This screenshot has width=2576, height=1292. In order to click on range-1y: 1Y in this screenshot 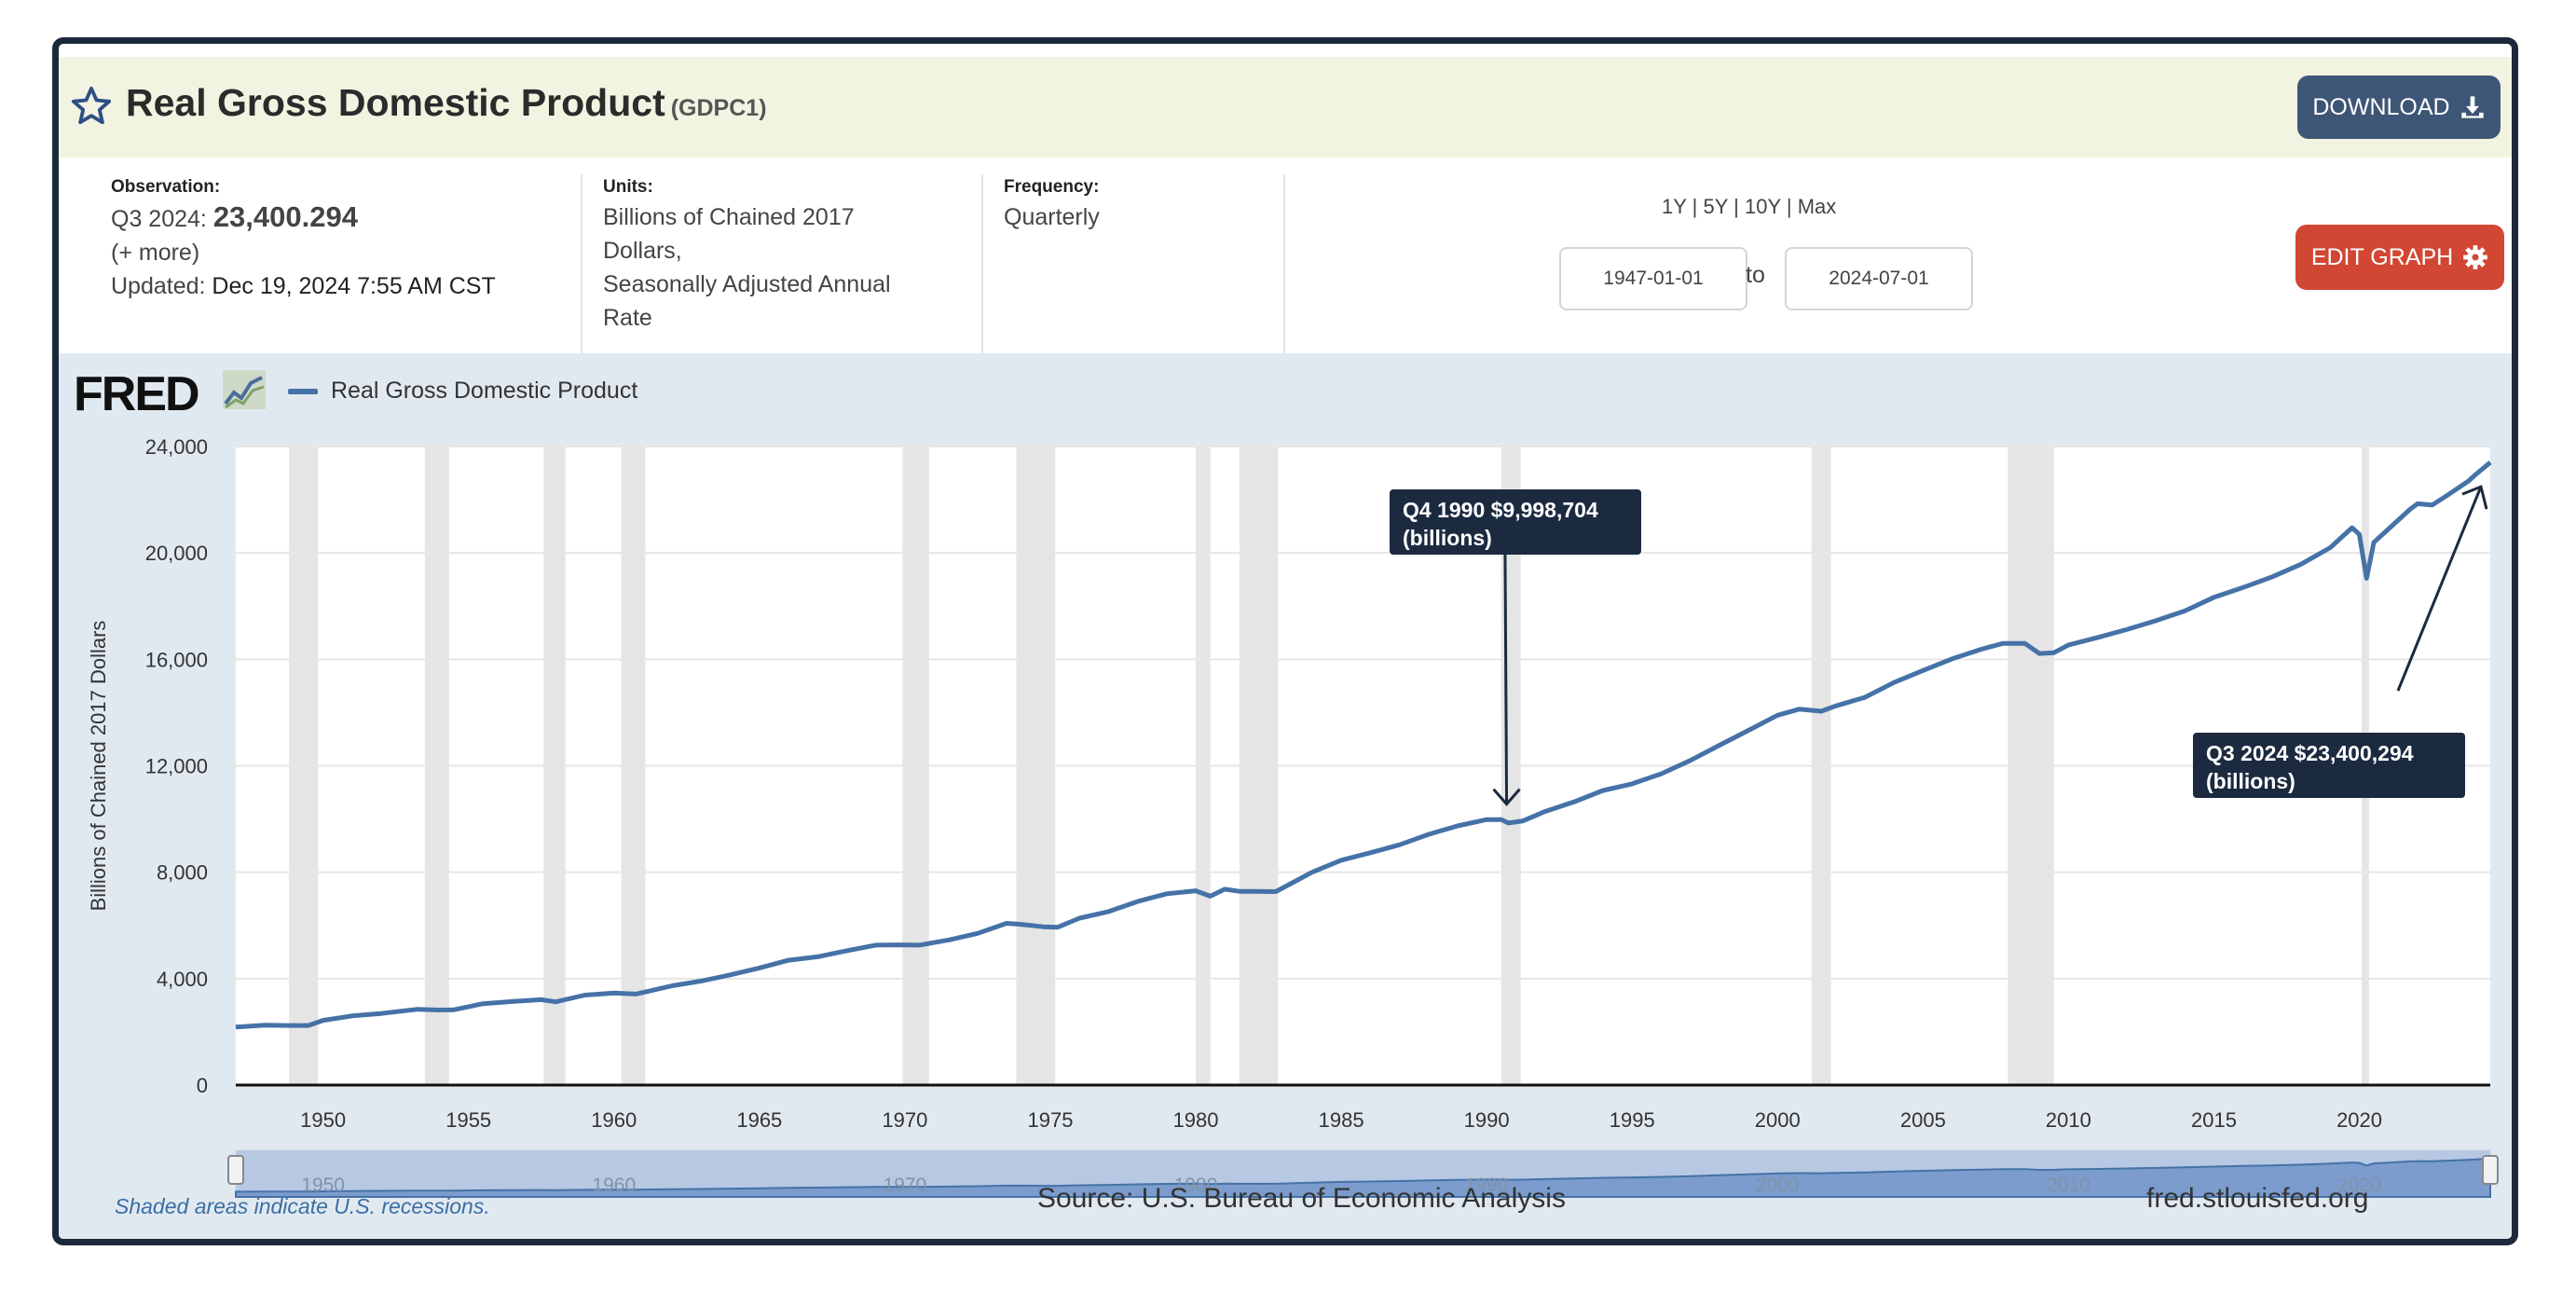, I will do `click(1674, 206)`.